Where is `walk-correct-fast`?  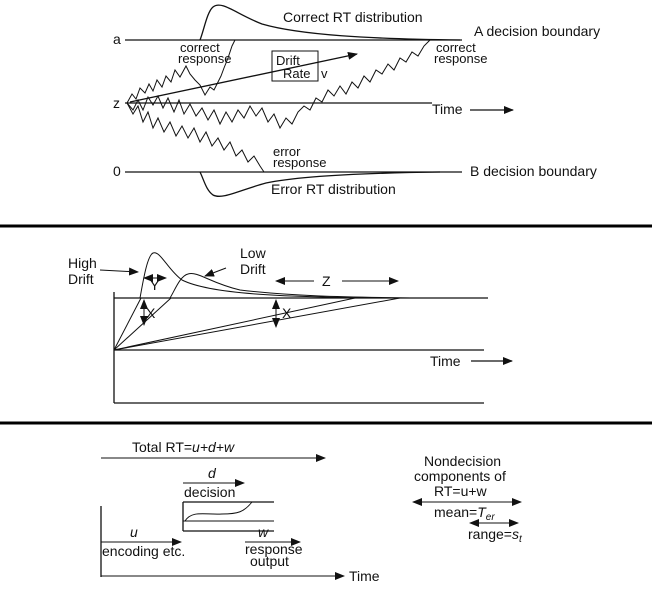 walk-correct-fast is located at coordinates (181, 71).